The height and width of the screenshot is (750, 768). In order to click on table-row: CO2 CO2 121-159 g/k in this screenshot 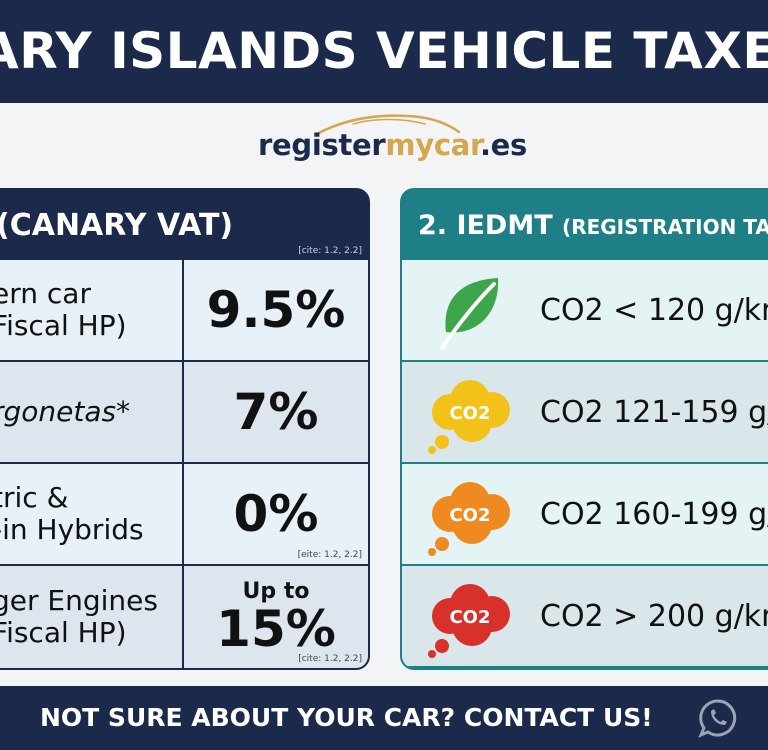, I will do `click(585, 413)`.